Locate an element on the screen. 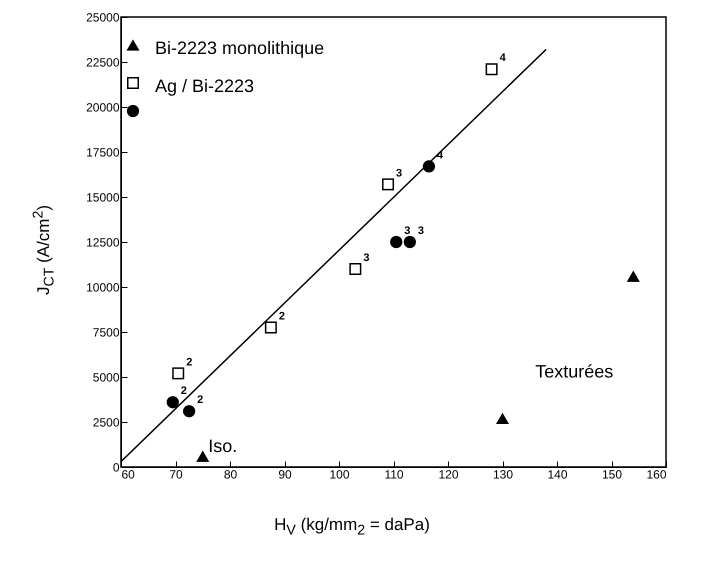 This screenshot has width=704, height=563. x-tick-label: 100 is located at coordinates (339, 475).